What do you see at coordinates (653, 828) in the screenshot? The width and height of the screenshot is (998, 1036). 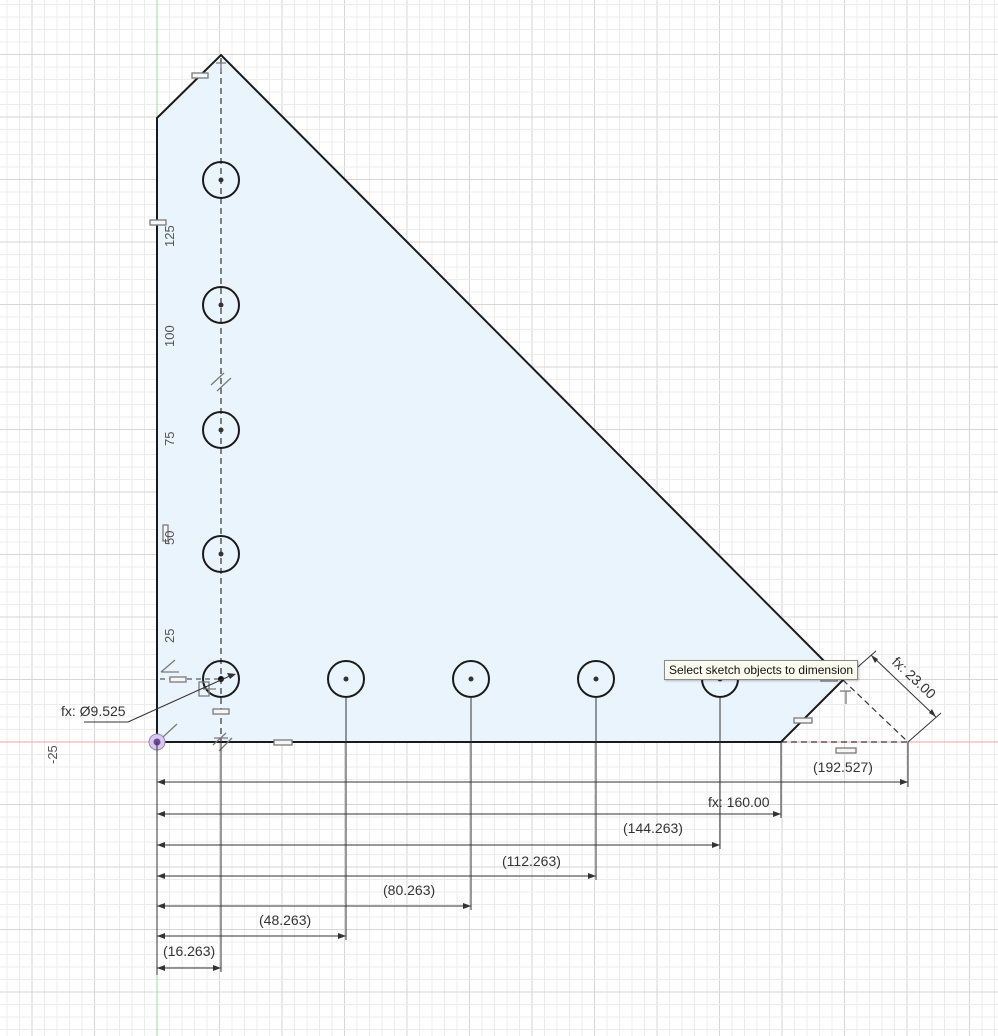 I see `hole-offset-dimension: (144.263)` at bounding box center [653, 828].